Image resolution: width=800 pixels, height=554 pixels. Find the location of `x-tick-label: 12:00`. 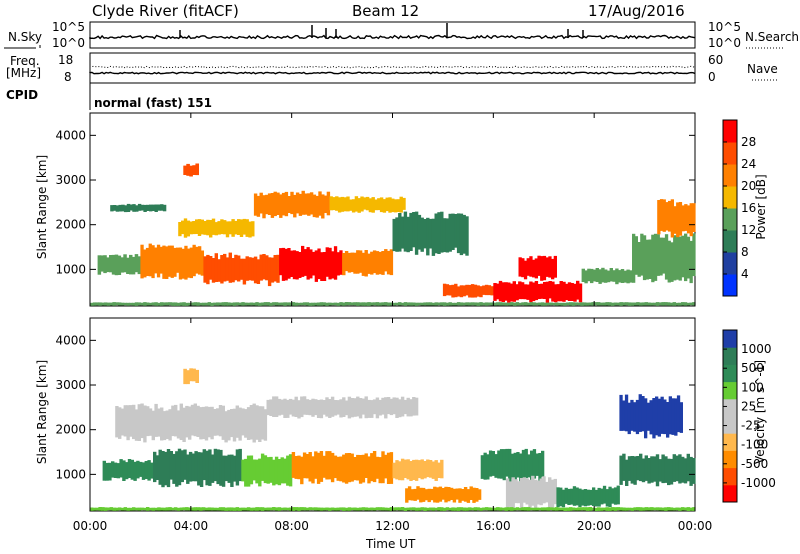

x-tick-label: 12:00 is located at coordinates (392, 526).